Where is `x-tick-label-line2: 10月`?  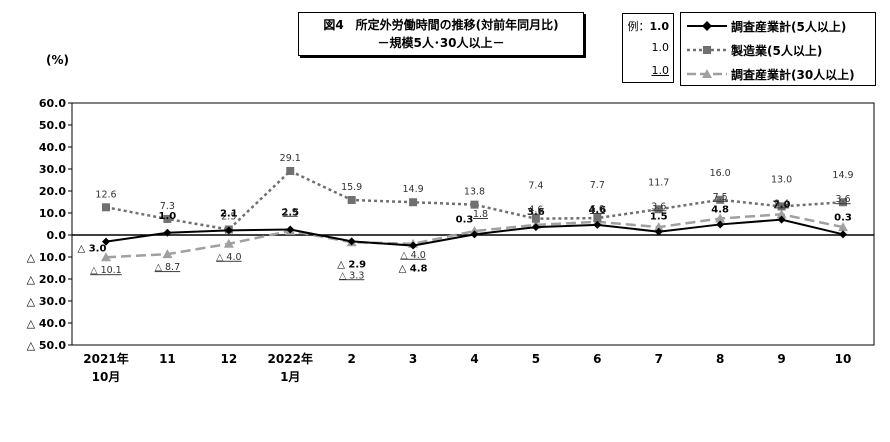 x-tick-label-line2: 10月 is located at coordinates (106, 377).